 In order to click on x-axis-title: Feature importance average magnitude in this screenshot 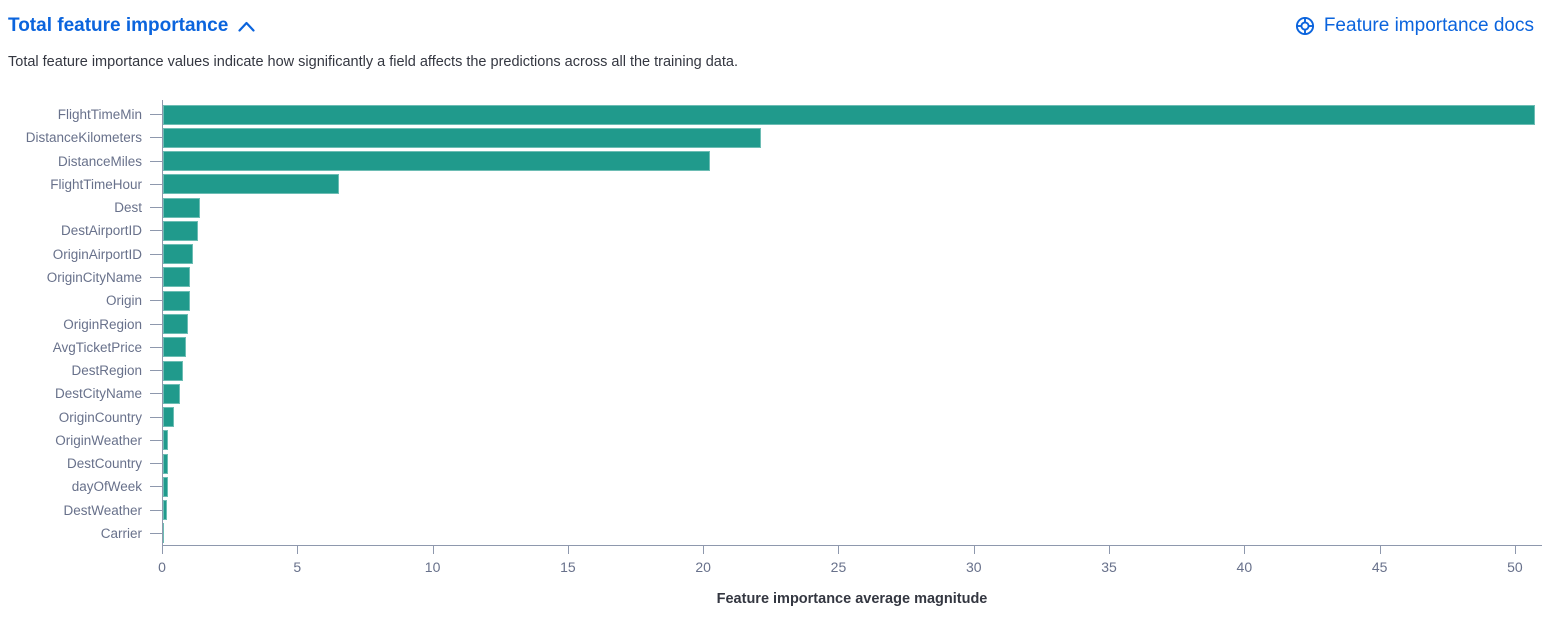, I will do `click(852, 599)`.